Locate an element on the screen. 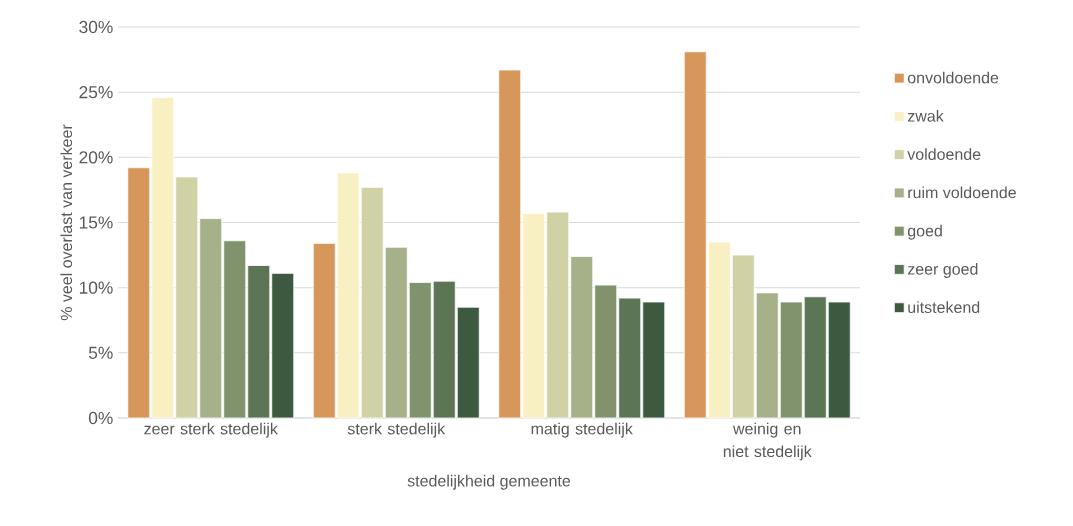 The height and width of the screenshot is (526, 1073). legend-label: onvoldoende is located at coordinates (953, 77).